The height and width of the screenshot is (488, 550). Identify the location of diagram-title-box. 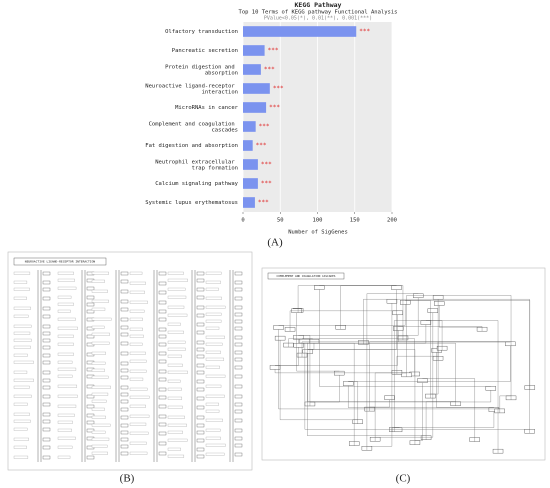
(60, 261).